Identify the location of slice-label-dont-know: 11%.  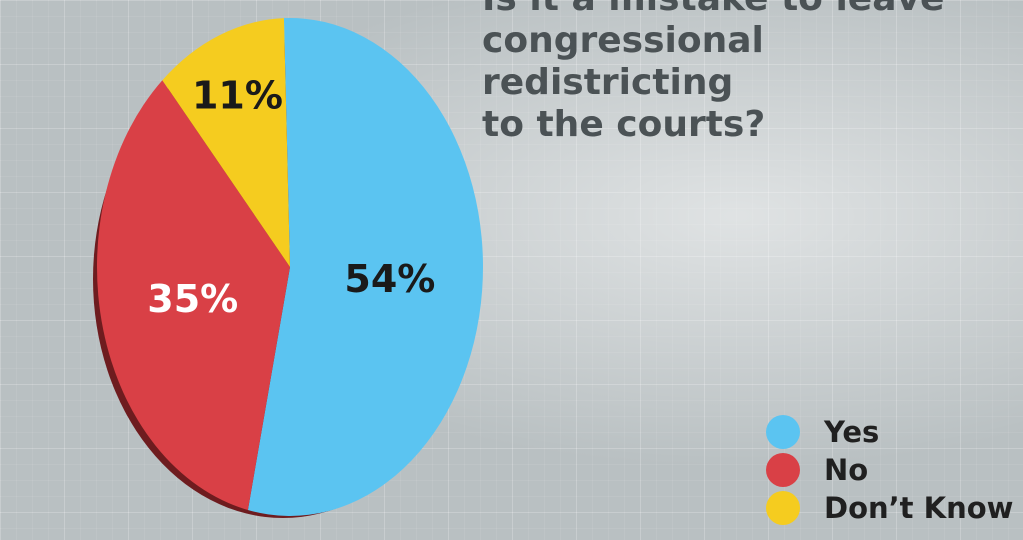
(237, 96).